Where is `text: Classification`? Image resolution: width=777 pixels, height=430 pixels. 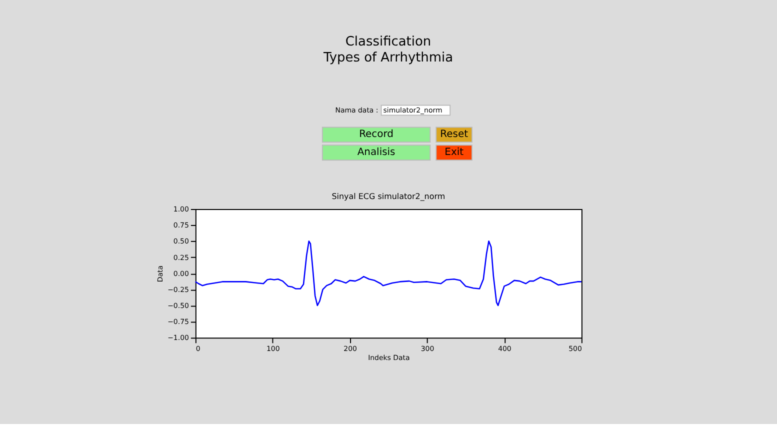 text: Classification is located at coordinates (388, 42).